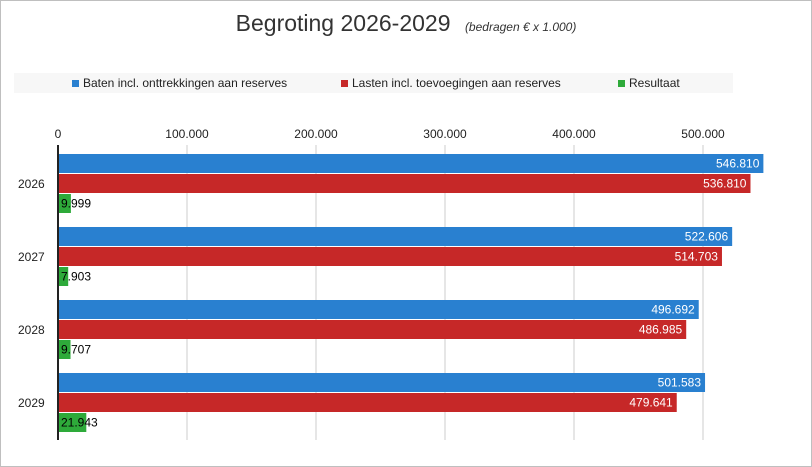 The height and width of the screenshot is (467, 812). I want to click on chart-subtitle: (bedragen € x 1.000), so click(520, 27).